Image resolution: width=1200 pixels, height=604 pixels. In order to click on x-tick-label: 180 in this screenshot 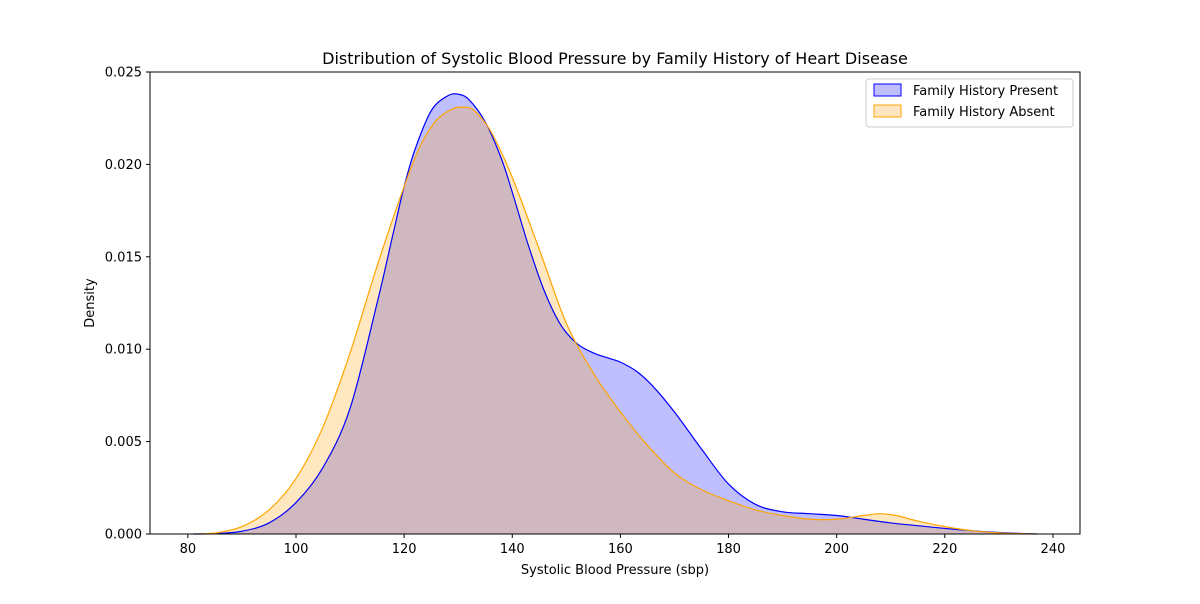, I will do `click(728, 549)`.